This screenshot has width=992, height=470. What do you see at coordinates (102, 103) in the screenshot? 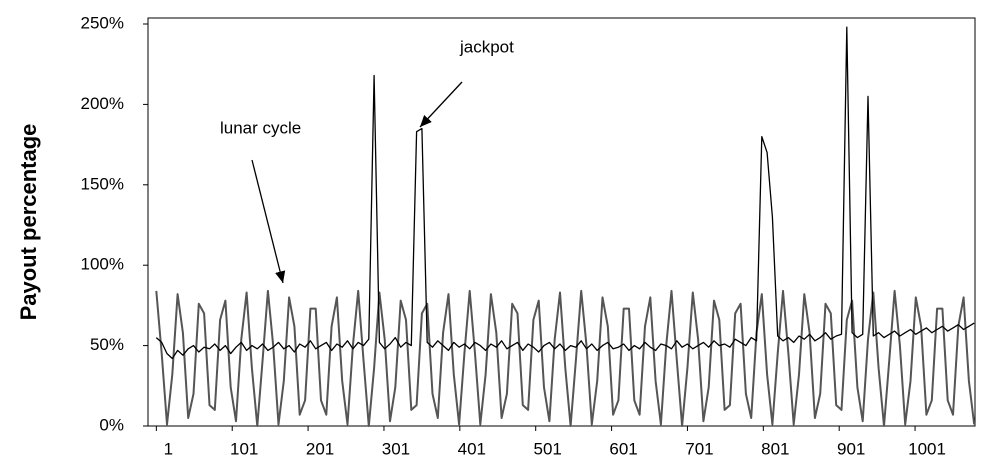
I see `y-tick-label: 200%` at bounding box center [102, 103].